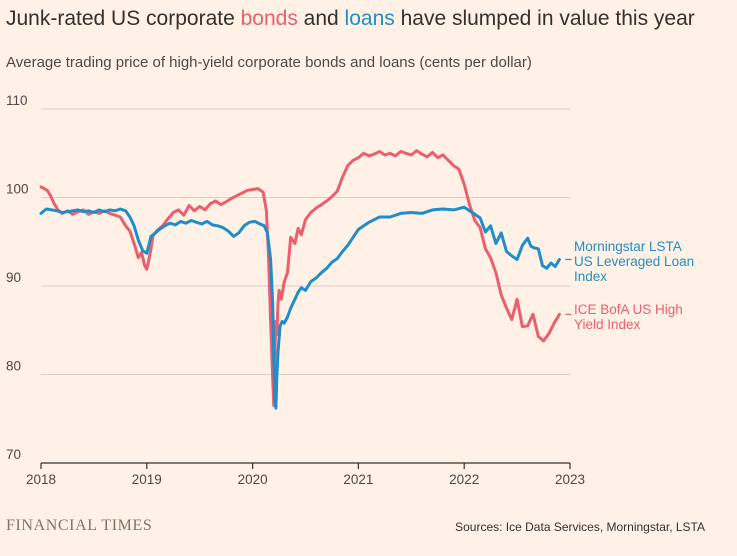 The height and width of the screenshot is (556, 737). Describe the element at coordinates (123, 18) in the screenshot. I see `title-part-before: Junk-rated US corporate` at that location.